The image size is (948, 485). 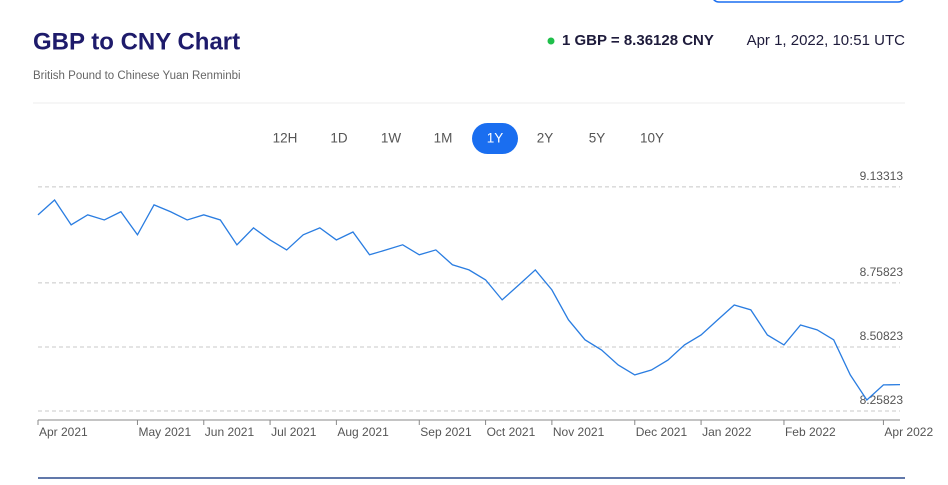 I want to click on tab: 1D, so click(x=339, y=138).